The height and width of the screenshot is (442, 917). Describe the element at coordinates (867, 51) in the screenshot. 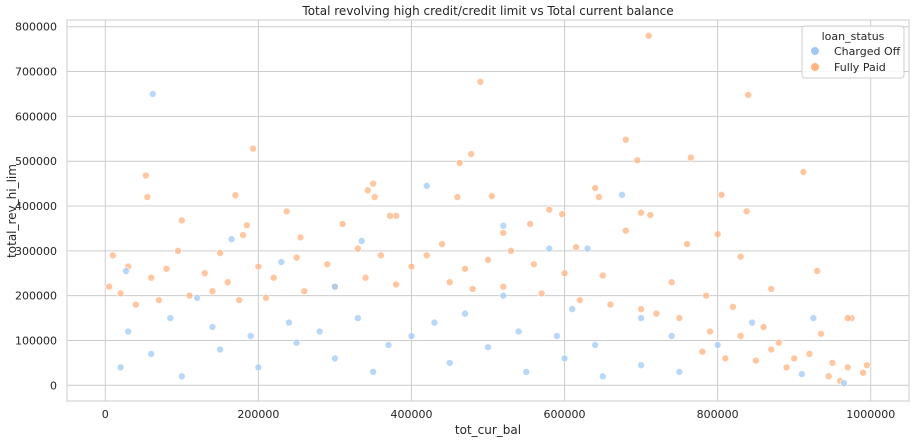

I see `legend-entry-charged-off: Charged Off` at that location.